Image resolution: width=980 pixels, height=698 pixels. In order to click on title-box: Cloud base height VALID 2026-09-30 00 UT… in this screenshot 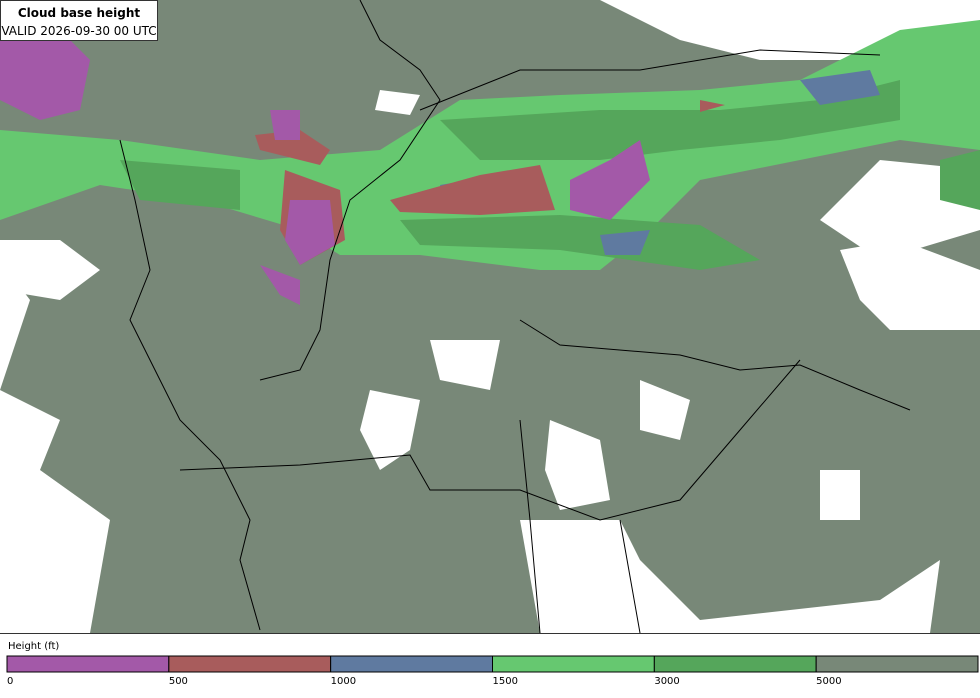, I will do `click(79, 20)`.